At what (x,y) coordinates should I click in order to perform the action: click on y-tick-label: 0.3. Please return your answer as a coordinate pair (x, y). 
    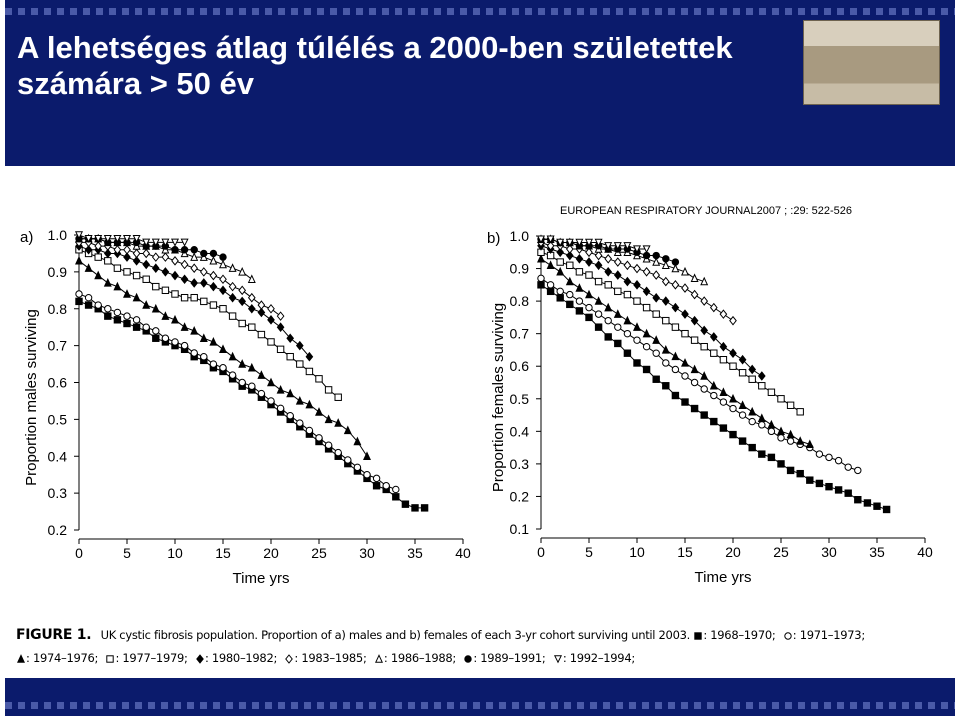
    Looking at the image, I should click on (58, 493).